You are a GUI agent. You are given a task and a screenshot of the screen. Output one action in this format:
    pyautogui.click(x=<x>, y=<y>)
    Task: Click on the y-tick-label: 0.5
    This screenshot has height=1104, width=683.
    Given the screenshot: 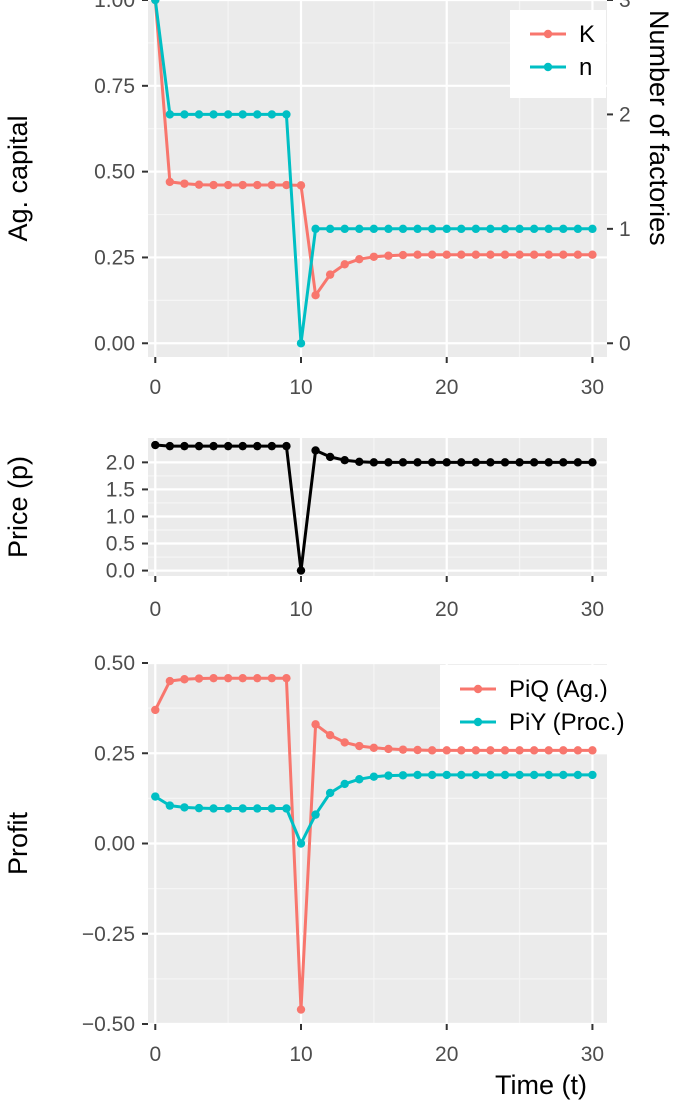 What is the action you would take?
    pyautogui.click(x=120, y=544)
    